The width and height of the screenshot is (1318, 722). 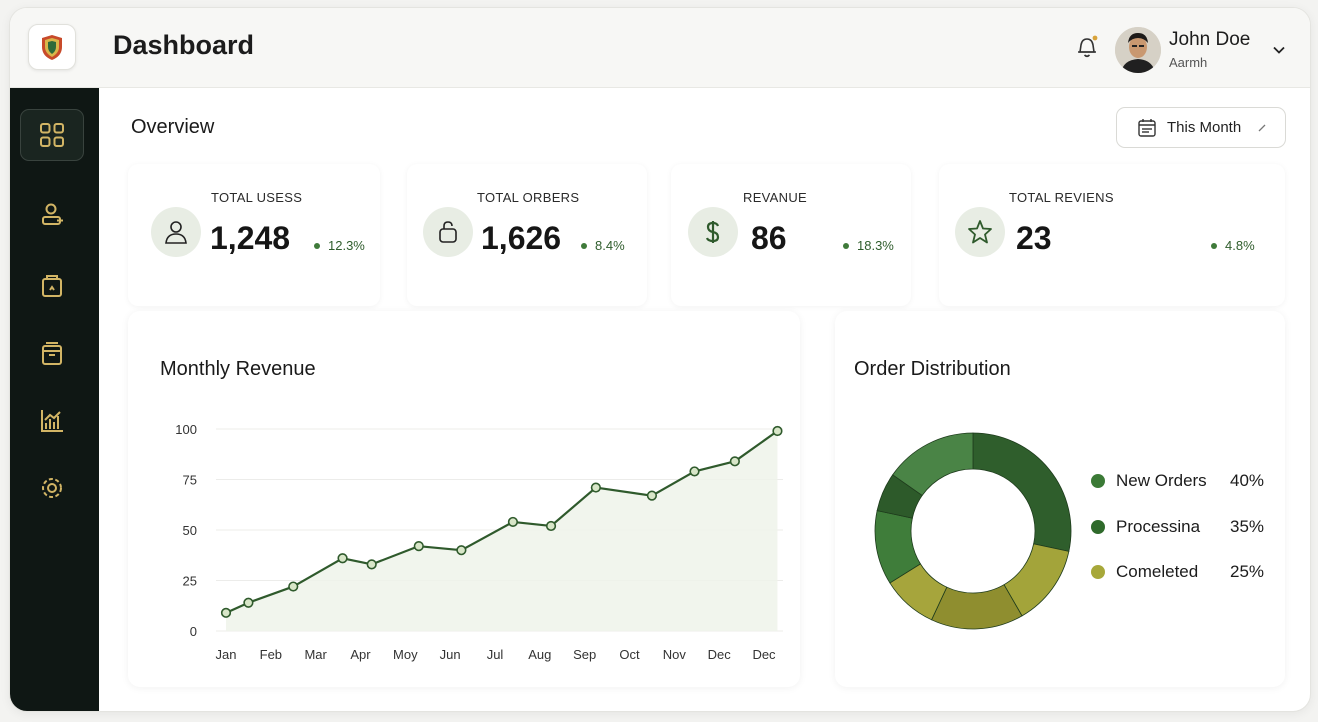 I want to click on stat-card-reviews: TOTAL REVIENS 23 4.8%, so click(x=1112, y=235).